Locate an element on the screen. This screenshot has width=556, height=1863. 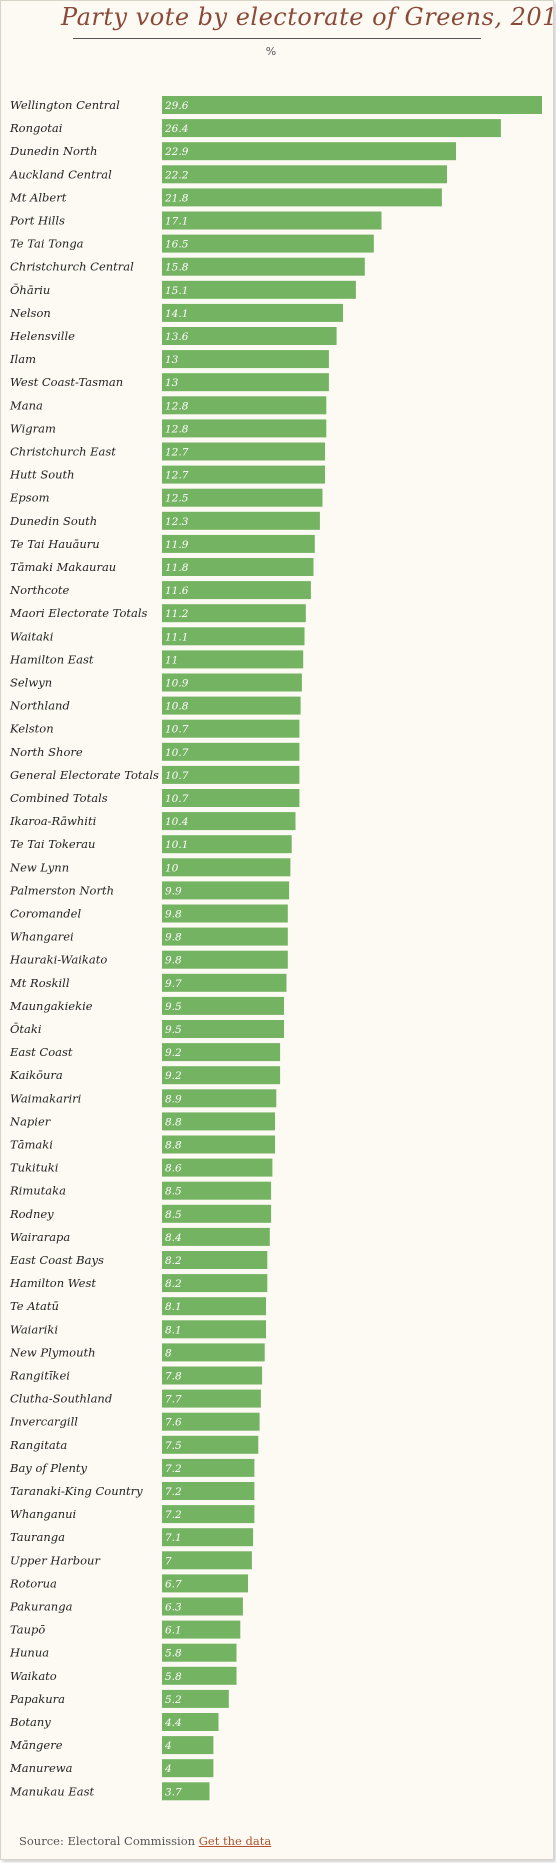
category-label: General Electorate Totals is located at coordinates (84, 775).